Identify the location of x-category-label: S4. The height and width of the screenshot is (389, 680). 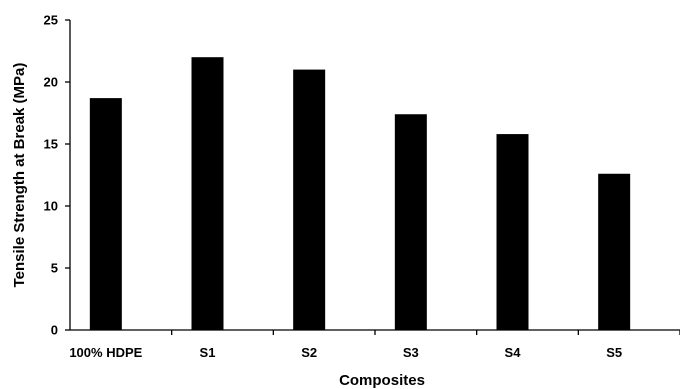
(513, 352).